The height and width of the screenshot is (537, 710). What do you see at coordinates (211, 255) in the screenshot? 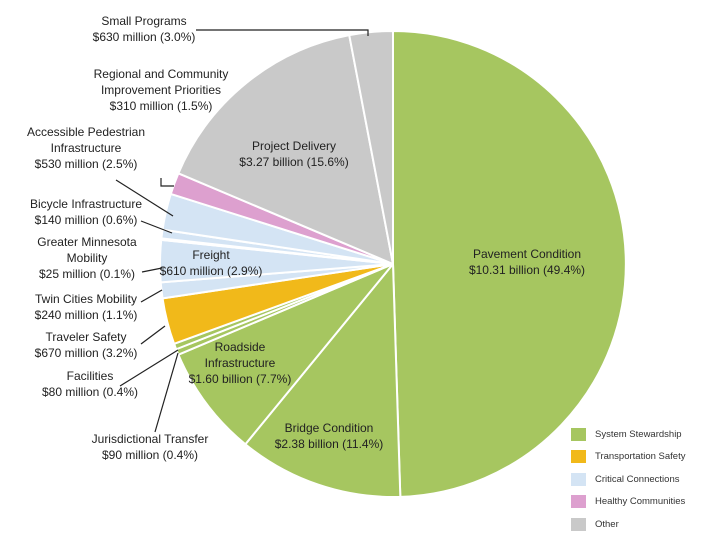
I see `slice-label-freight: Freight` at bounding box center [211, 255].